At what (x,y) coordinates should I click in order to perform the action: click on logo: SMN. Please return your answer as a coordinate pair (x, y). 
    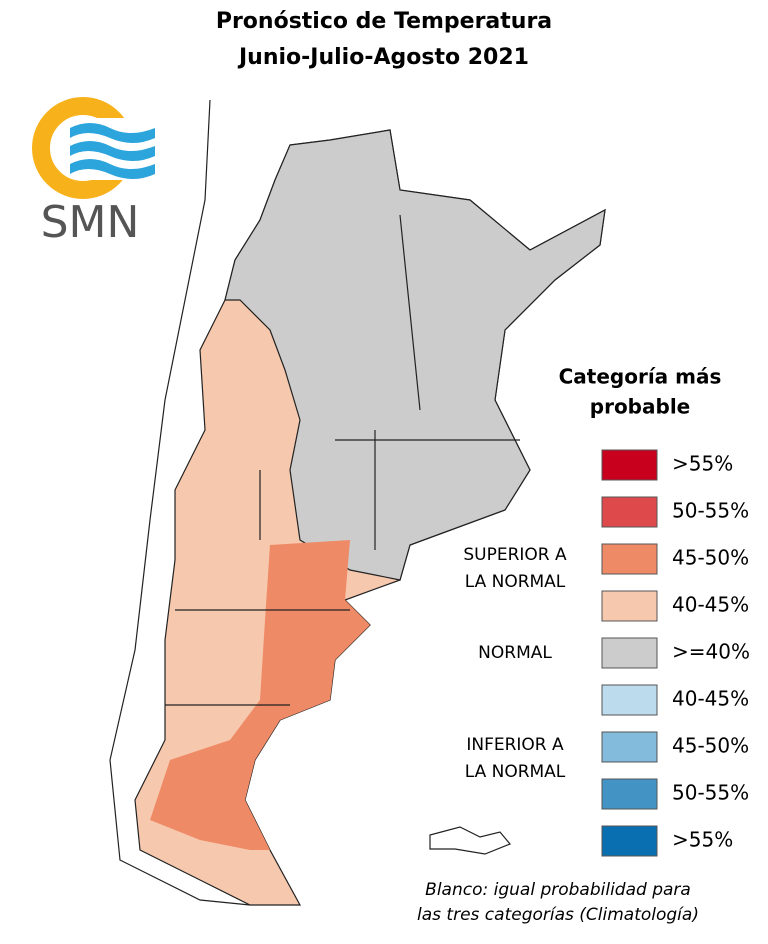
    Looking at the image, I should click on (94, 172).